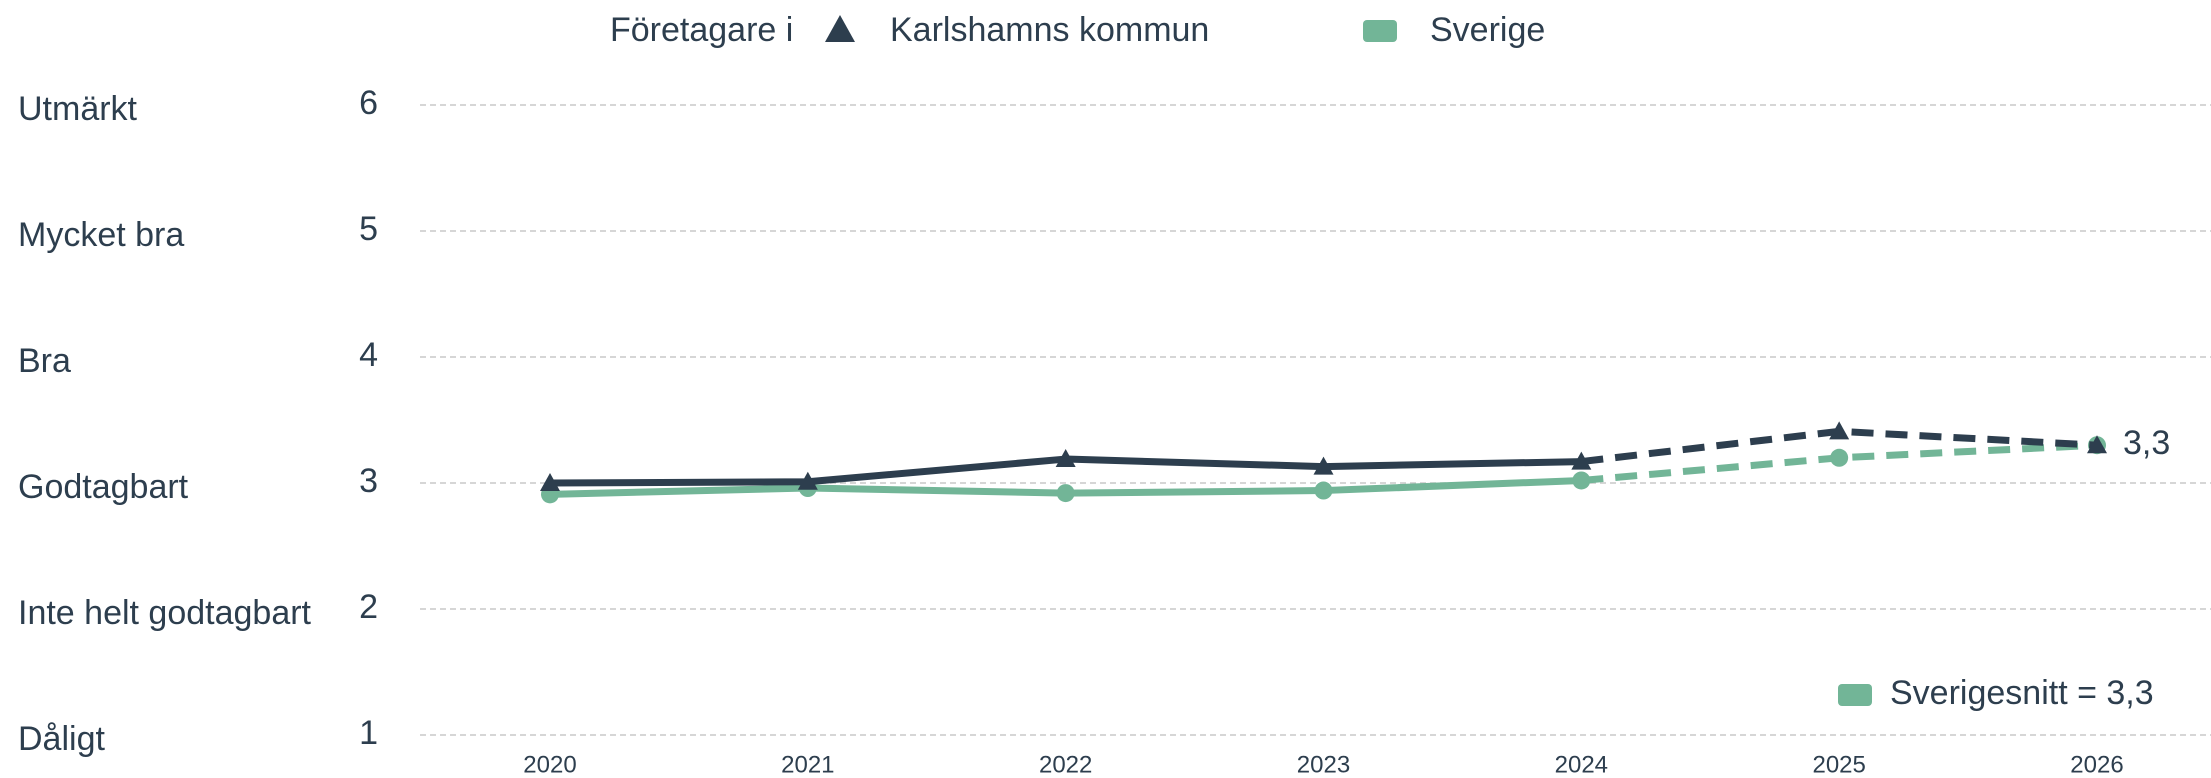  What do you see at coordinates (1049, 30) in the screenshot?
I see `legend-label: Karlshamns kommun` at bounding box center [1049, 30].